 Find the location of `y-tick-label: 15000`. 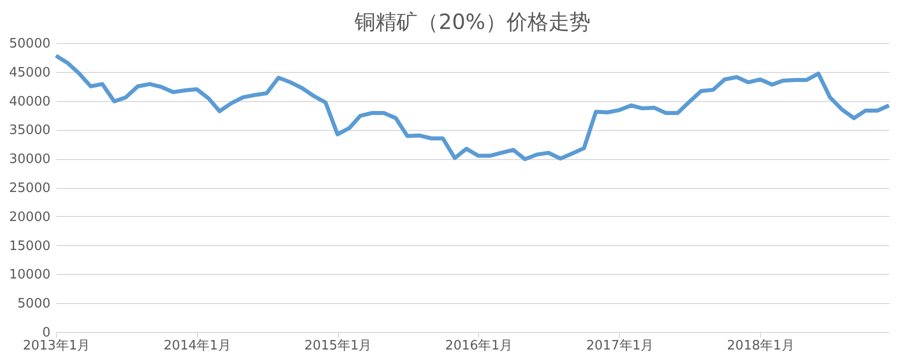

y-tick-label: 15000 is located at coordinates (29, 246).